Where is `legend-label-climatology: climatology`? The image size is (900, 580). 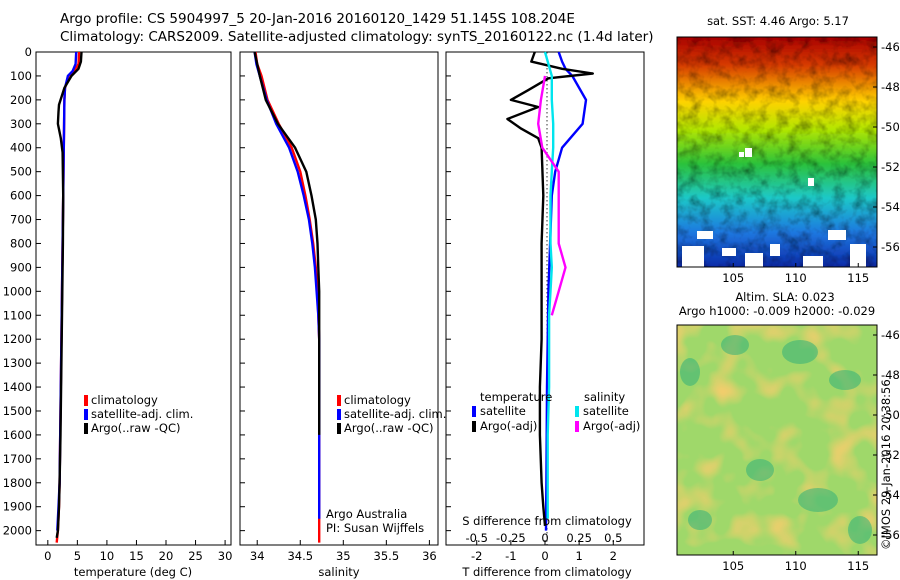 legend-label-climatology: climatology is located at coordinates (377, 400).